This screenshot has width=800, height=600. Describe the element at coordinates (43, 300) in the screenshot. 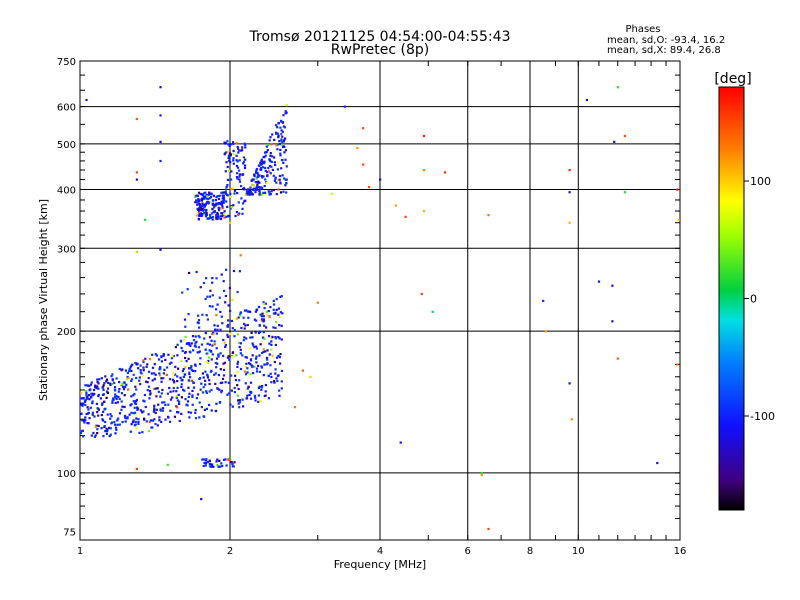

I see `y-axis-label: Stationary phase Virtual Height [km]` at that location.